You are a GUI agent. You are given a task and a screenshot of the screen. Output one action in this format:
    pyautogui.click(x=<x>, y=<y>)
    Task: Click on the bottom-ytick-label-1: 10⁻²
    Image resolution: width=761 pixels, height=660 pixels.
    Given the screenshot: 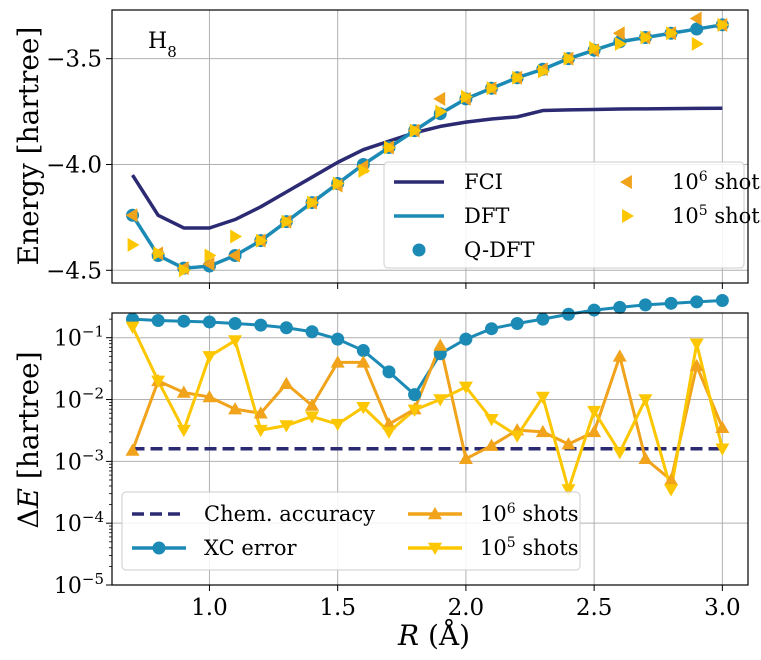 What is the action you would take?
    pyautogui.click(x=79, y=399)
    